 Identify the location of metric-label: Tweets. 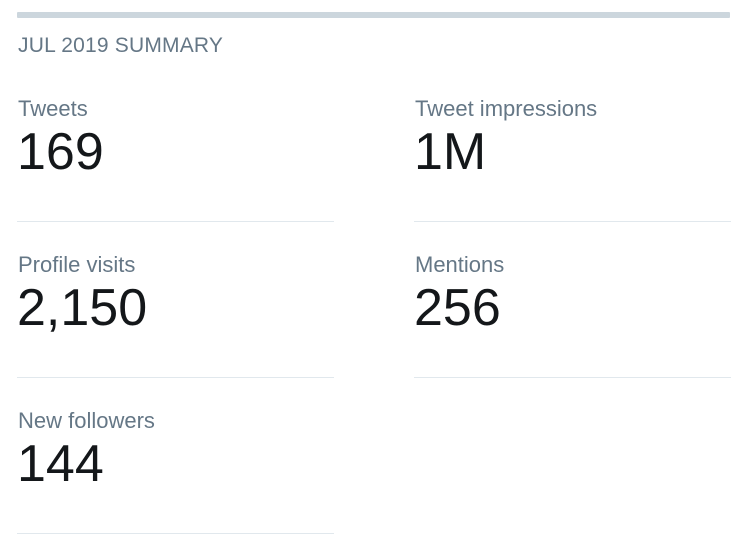
(53, 108).